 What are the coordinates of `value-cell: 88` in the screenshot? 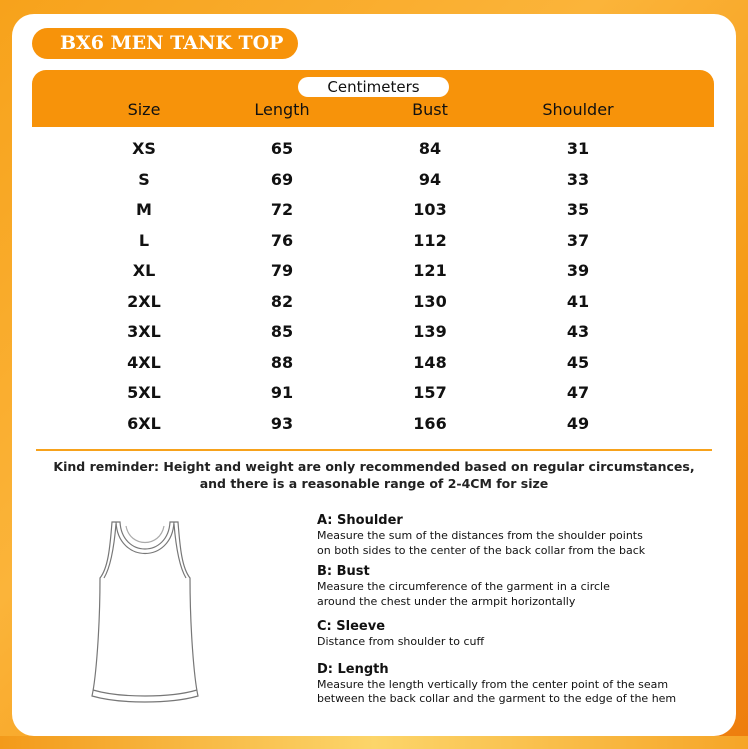 It's located at (282, 362).